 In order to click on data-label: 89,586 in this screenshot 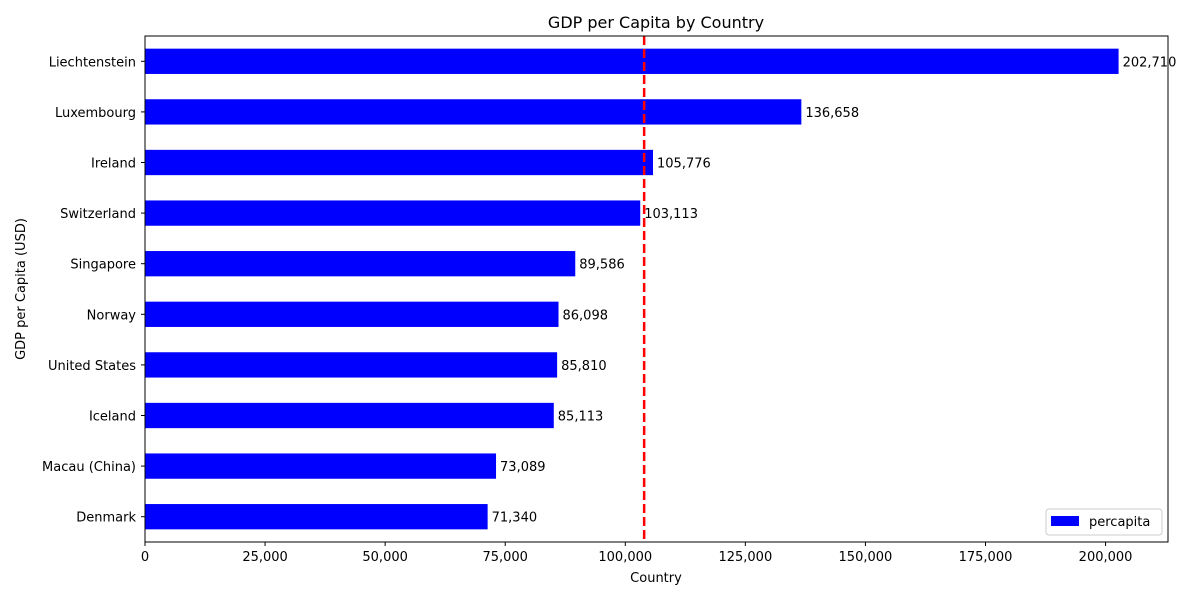, I will do `click(602, 265)`.